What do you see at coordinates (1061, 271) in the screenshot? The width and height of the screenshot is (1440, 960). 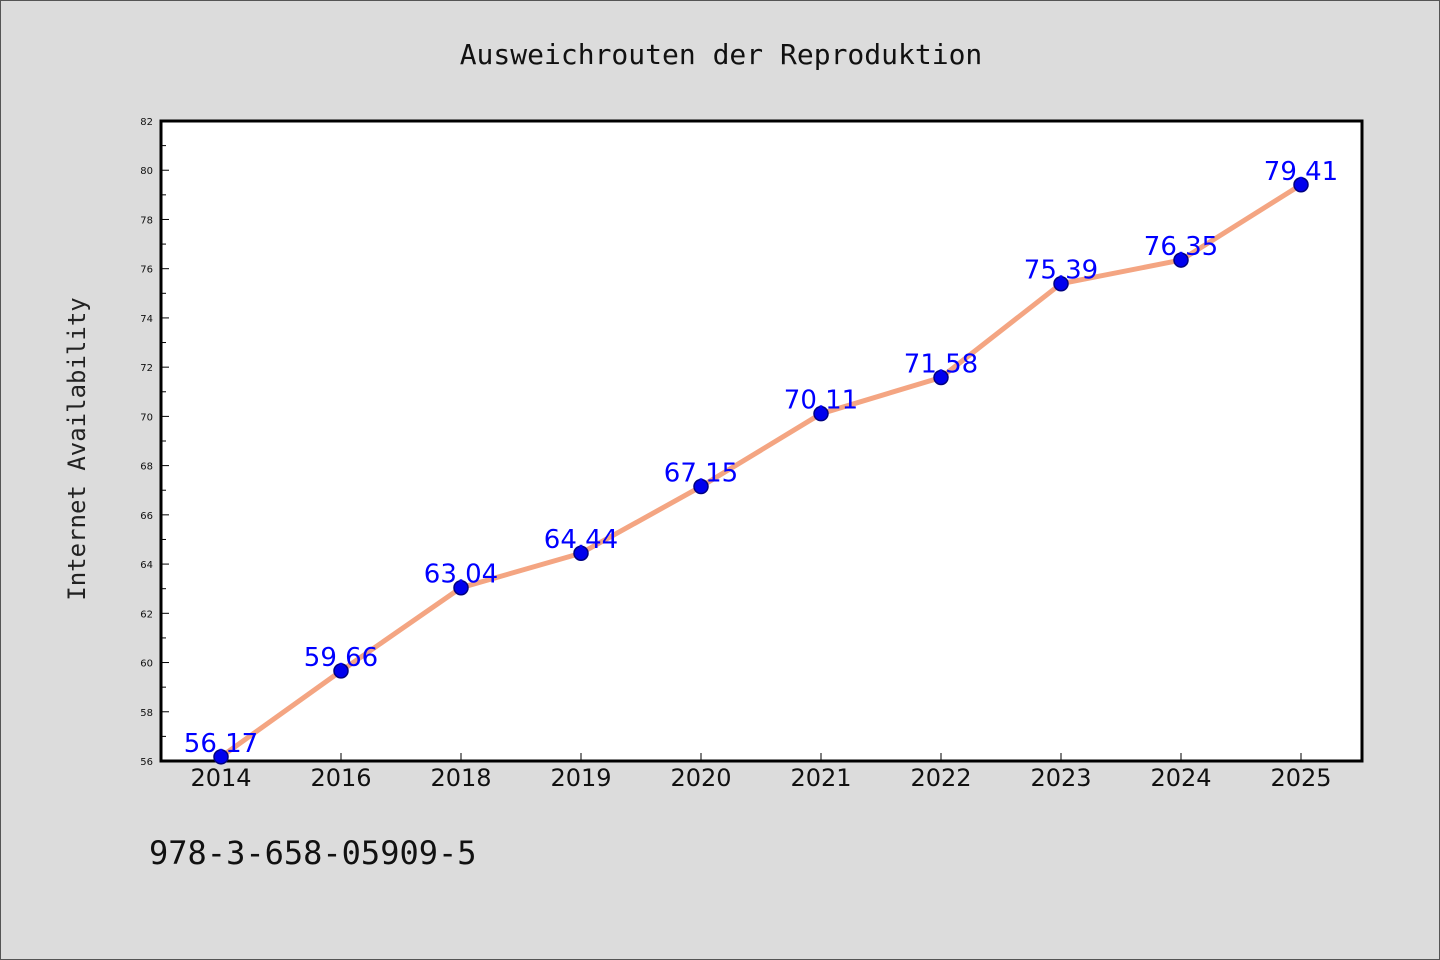 I see `data-label: 75.39` at bounding box center [1061, 271].